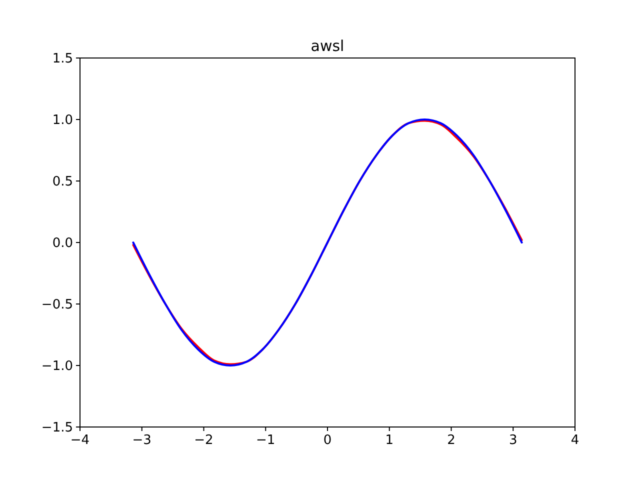 Image resolution: width=640 pixels, height=480 pixels. Describe the element at coordinates (266, 440) in the screenshot. I see `x-tick-label: −1` at that location.